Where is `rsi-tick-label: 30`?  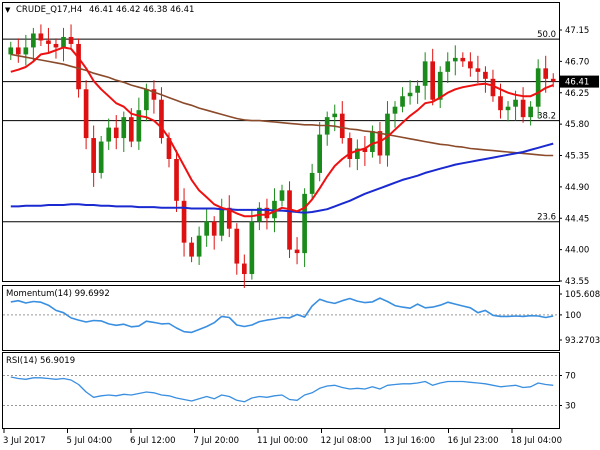 rsi-tick-label: 30 is located at coordinates (570, 407).